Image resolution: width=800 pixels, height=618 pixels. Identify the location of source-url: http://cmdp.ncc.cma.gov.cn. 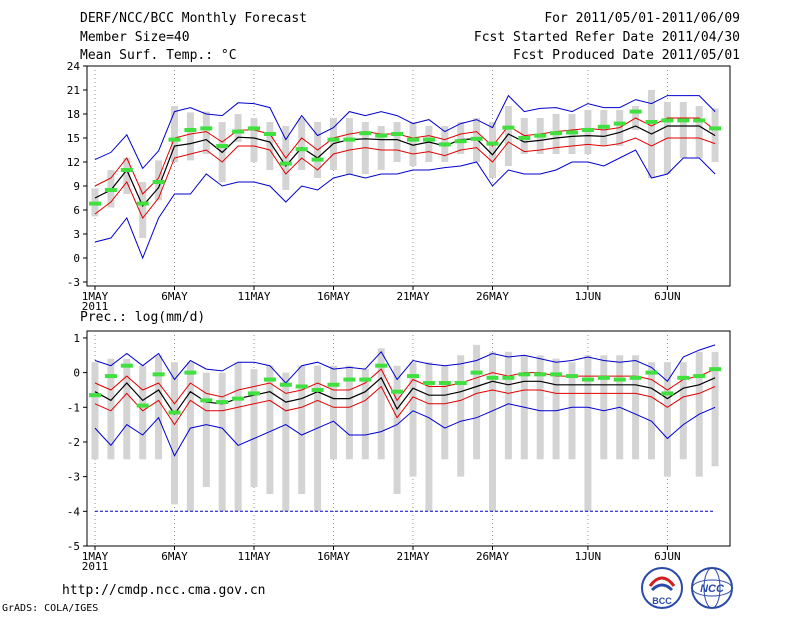
(164, 590).